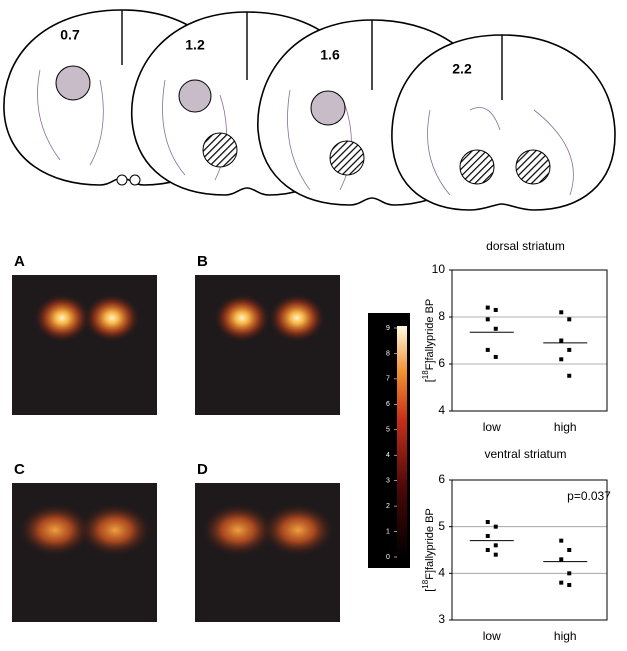 This screenshot has height=651, width=627. What do you see at coordinates (441, 316) in the screenshot?
I see `y-tick-label: 8` at bounding box center [441, 316].